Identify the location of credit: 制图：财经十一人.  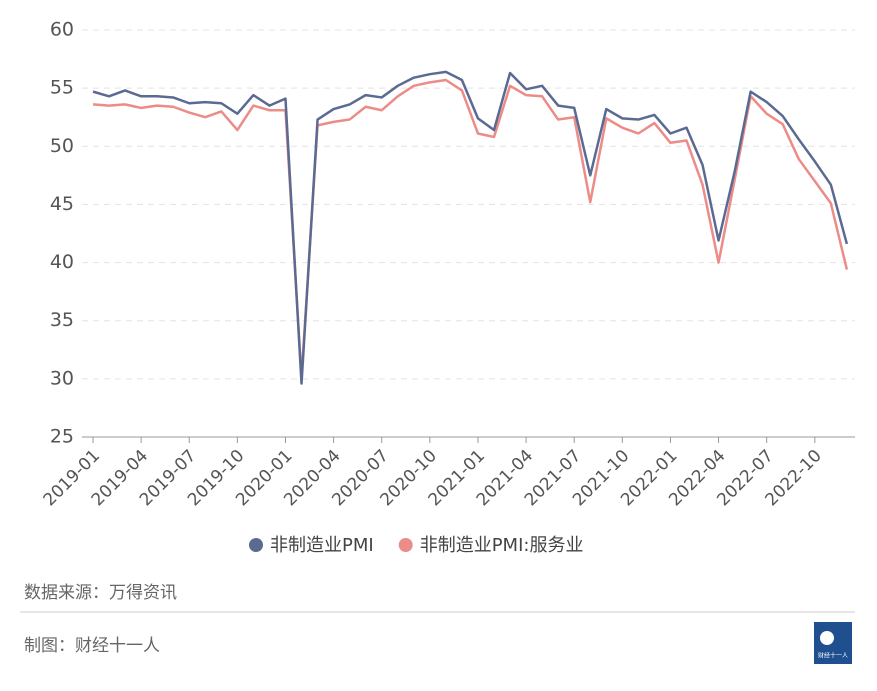
(92, 646).